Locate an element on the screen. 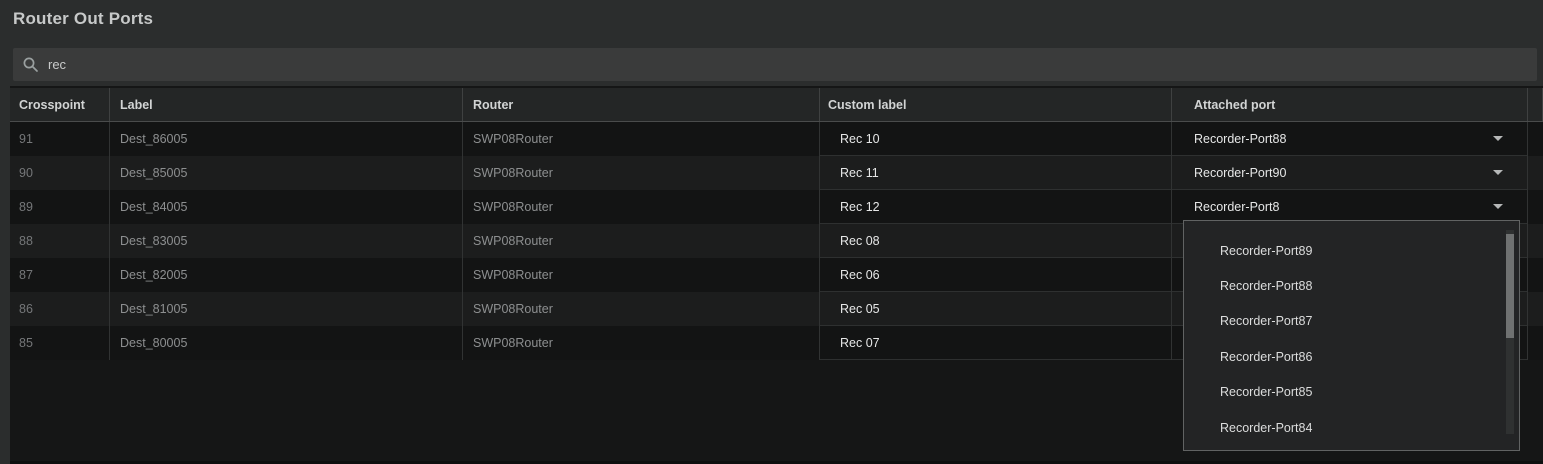 This screenshot has height=464, width=1543. cell-custom-label: Rec 05 is located at coordinates (996, 309).